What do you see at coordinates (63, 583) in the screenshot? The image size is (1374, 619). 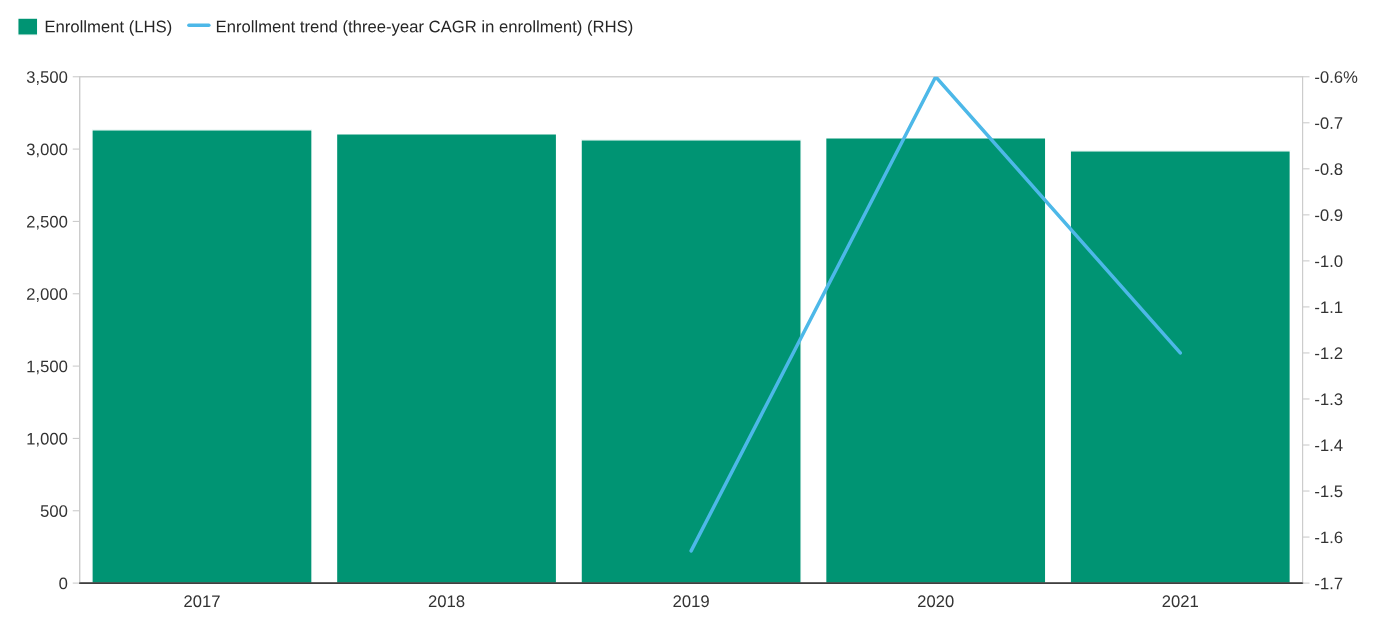 I see `y-tick-label: 0` at bounding box center [63, 583].